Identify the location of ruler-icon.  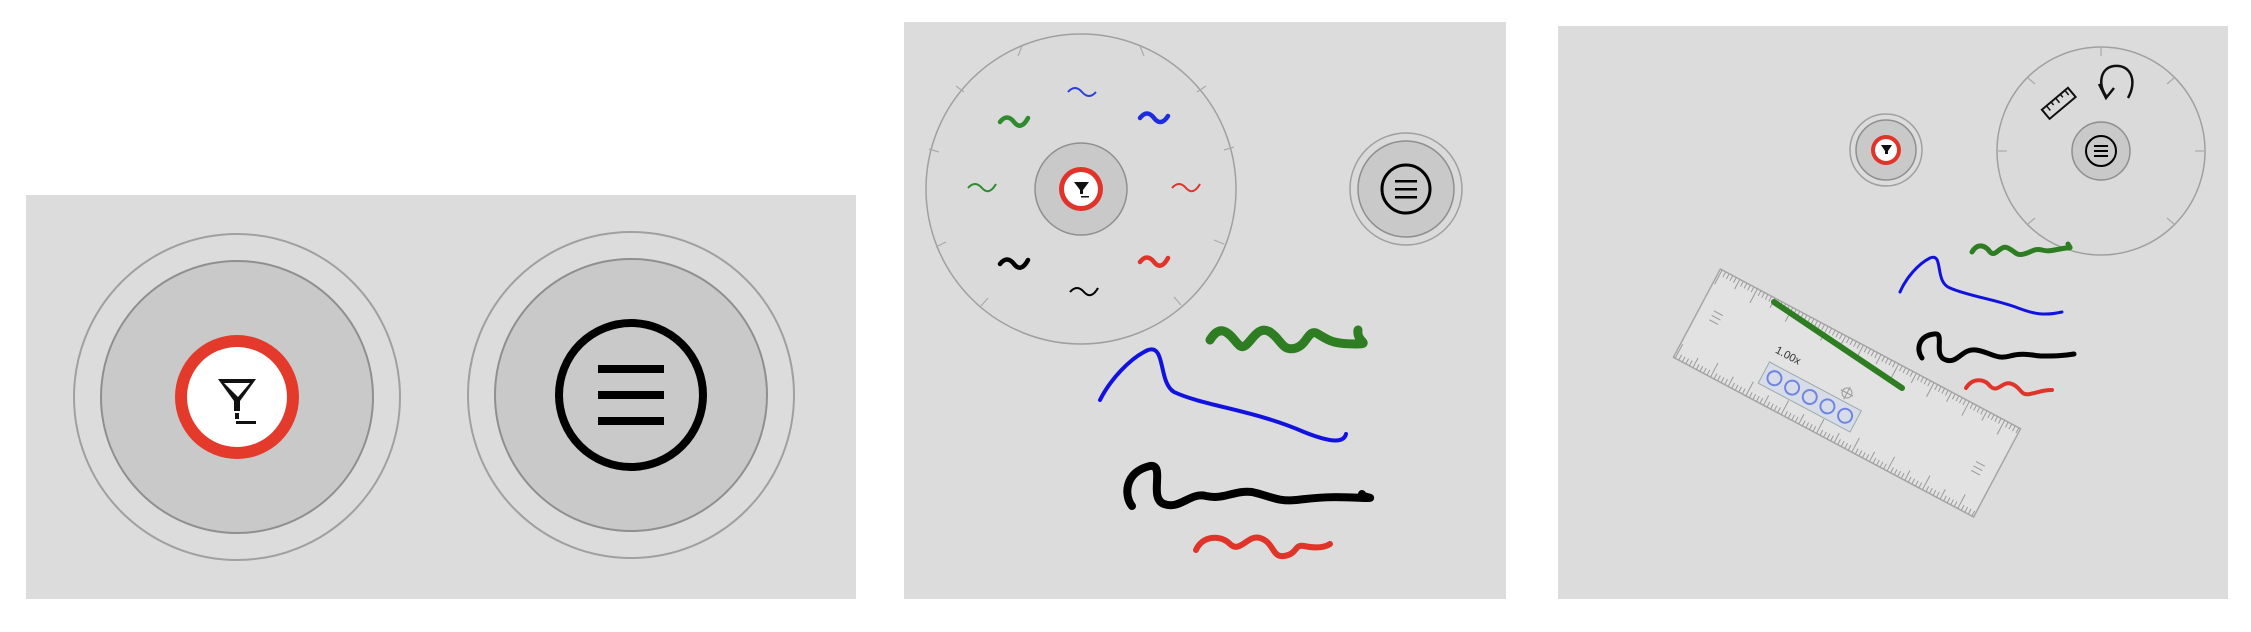
(2059, 103).